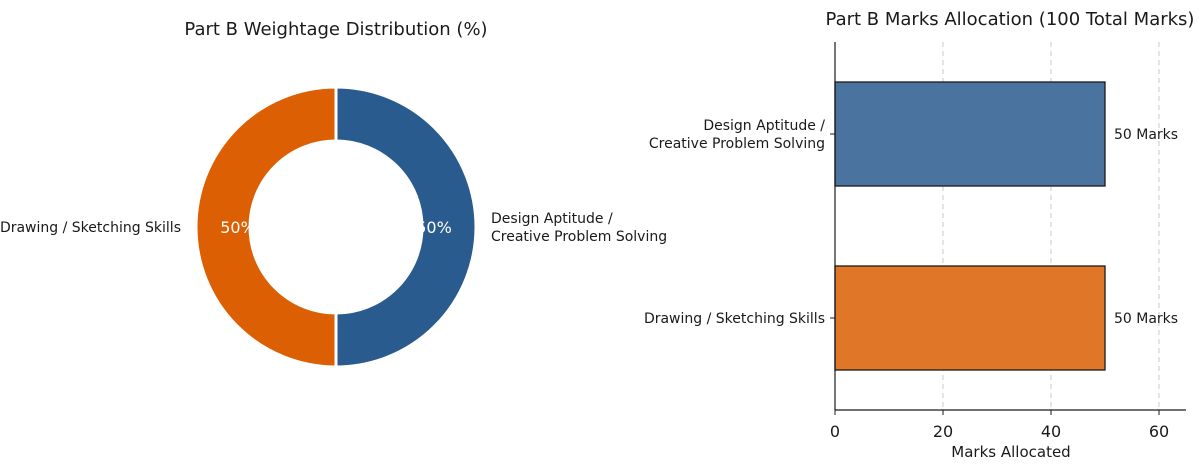 The height and width of the screenshot is (471, 1200). Describe the element at coordinates (1010, 452) in the screenshot. I see `bar-x-axis-label: Marks Allocated` at that location.